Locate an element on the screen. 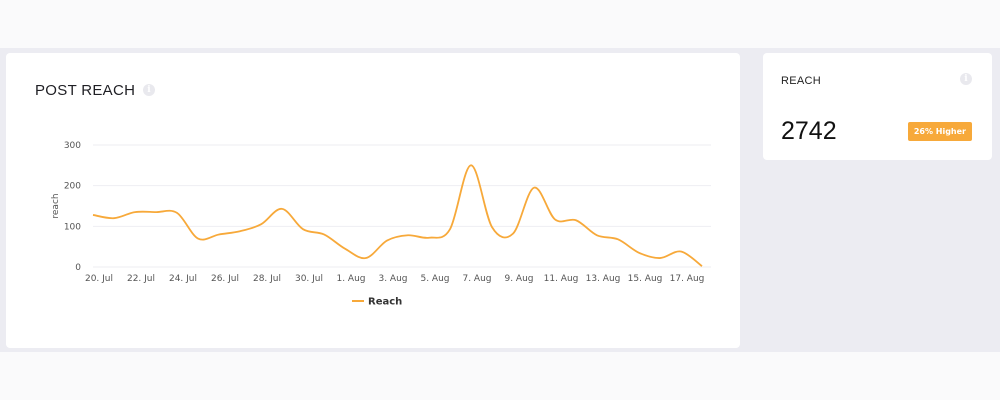 This screenshot has height=400, width=1000. x-tick-label: 5. Aug is located at coordinates (434, 279).